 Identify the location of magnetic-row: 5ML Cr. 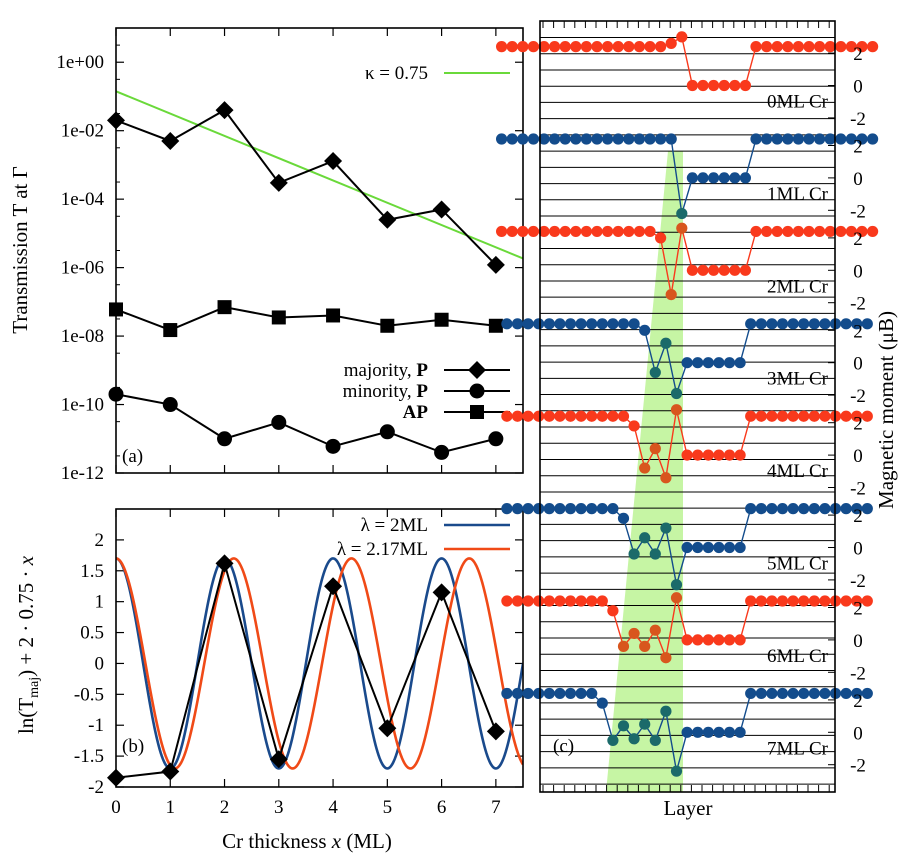
(687, 547).